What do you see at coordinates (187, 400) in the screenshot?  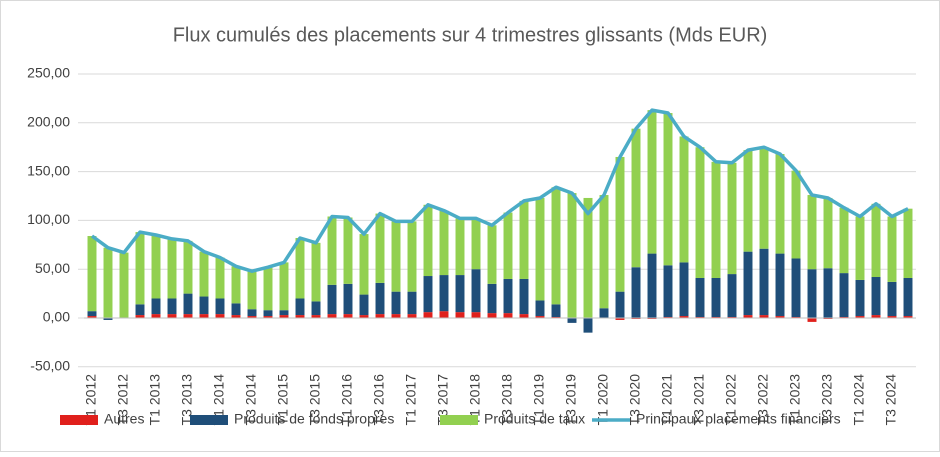 I see `x-tick-label: T3 2013` at bounding box center [187, 400].